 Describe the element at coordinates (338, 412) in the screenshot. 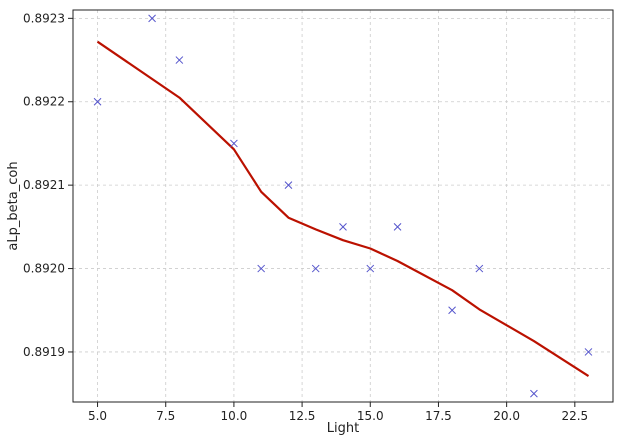

I see `x-axis: 5.0 7.5 10.0 12.5 15.0 17.5 20.0 22.5` at that location.